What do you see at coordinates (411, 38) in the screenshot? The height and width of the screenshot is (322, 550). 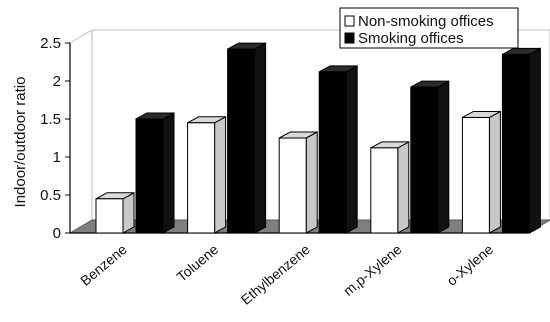 I see `legend-label: Smoking offices` at bounding box center [411, 38].